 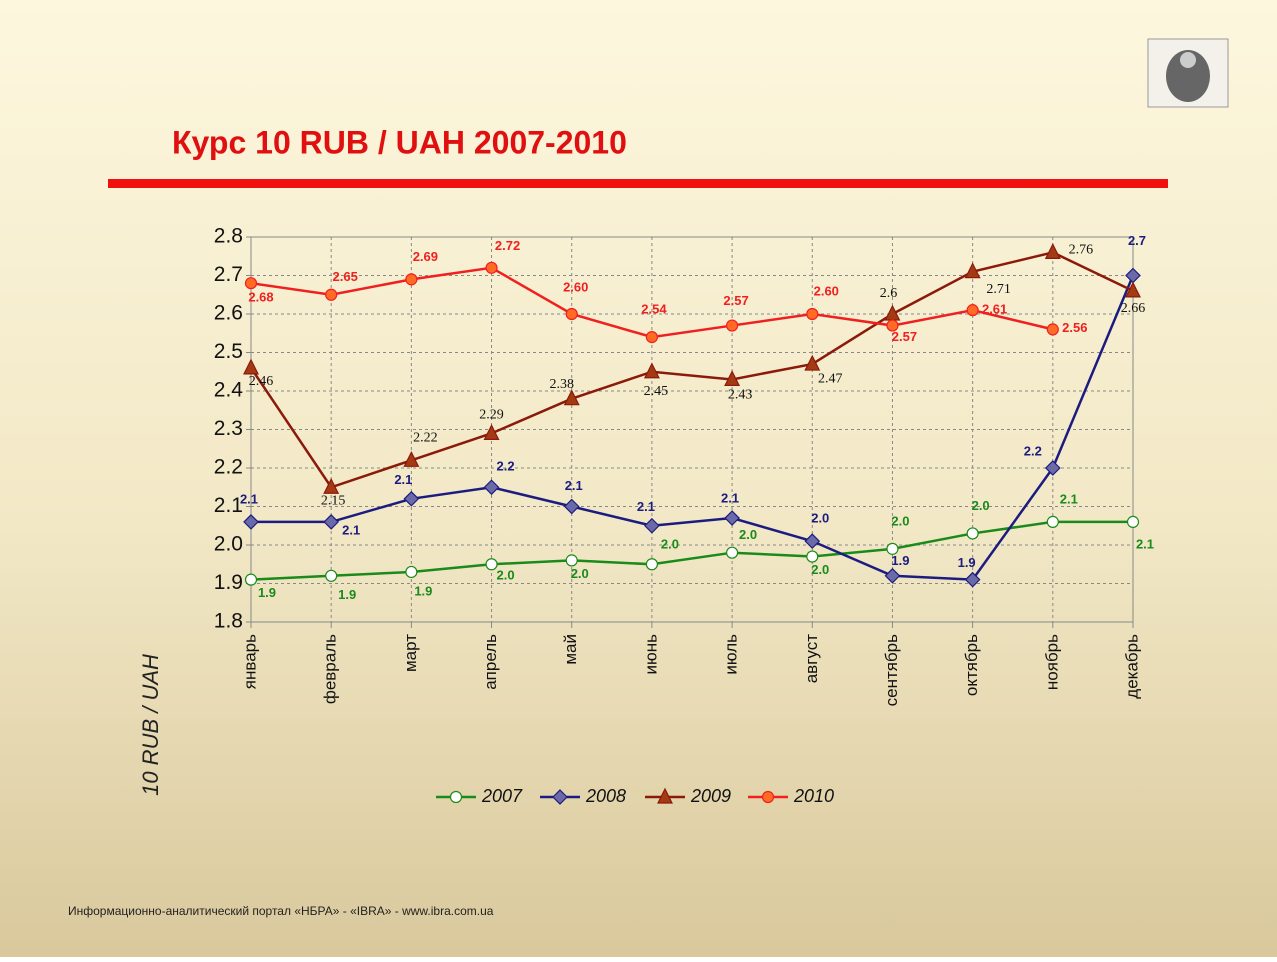 What do you see at coordinates (731, 654) in the screenshot?
I see `x-tick-label: июль` at bounding box center [731, 654].